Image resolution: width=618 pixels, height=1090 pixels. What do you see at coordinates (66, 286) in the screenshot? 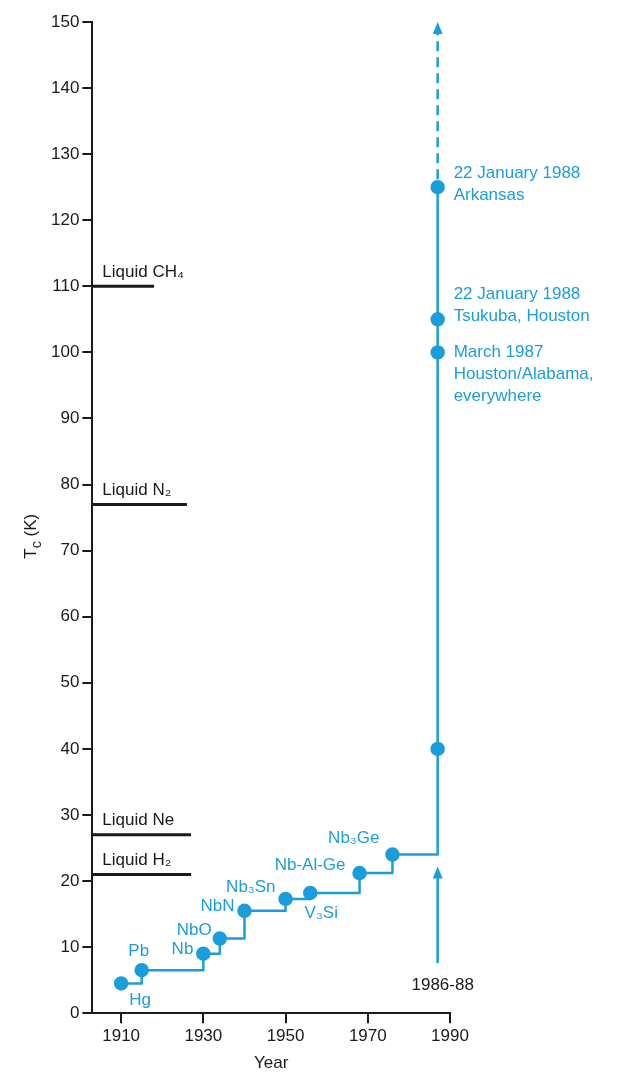
I see `y-tick-label: 110` at bounding box center [66, 286].